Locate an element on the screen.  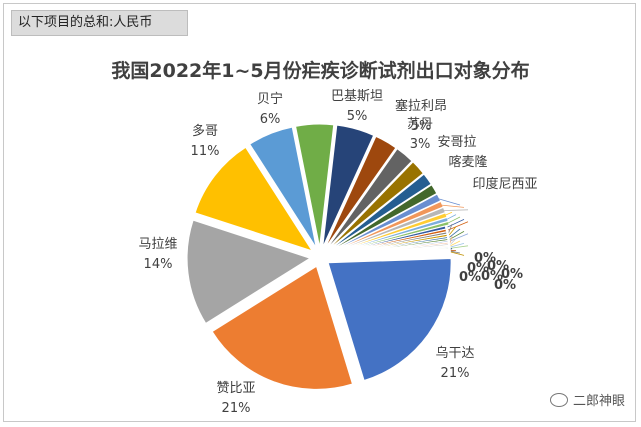
chart-title: 我国2022年1~5月份疟疾诊断试剂出口对象分布 is located at coordinates (320, 71).